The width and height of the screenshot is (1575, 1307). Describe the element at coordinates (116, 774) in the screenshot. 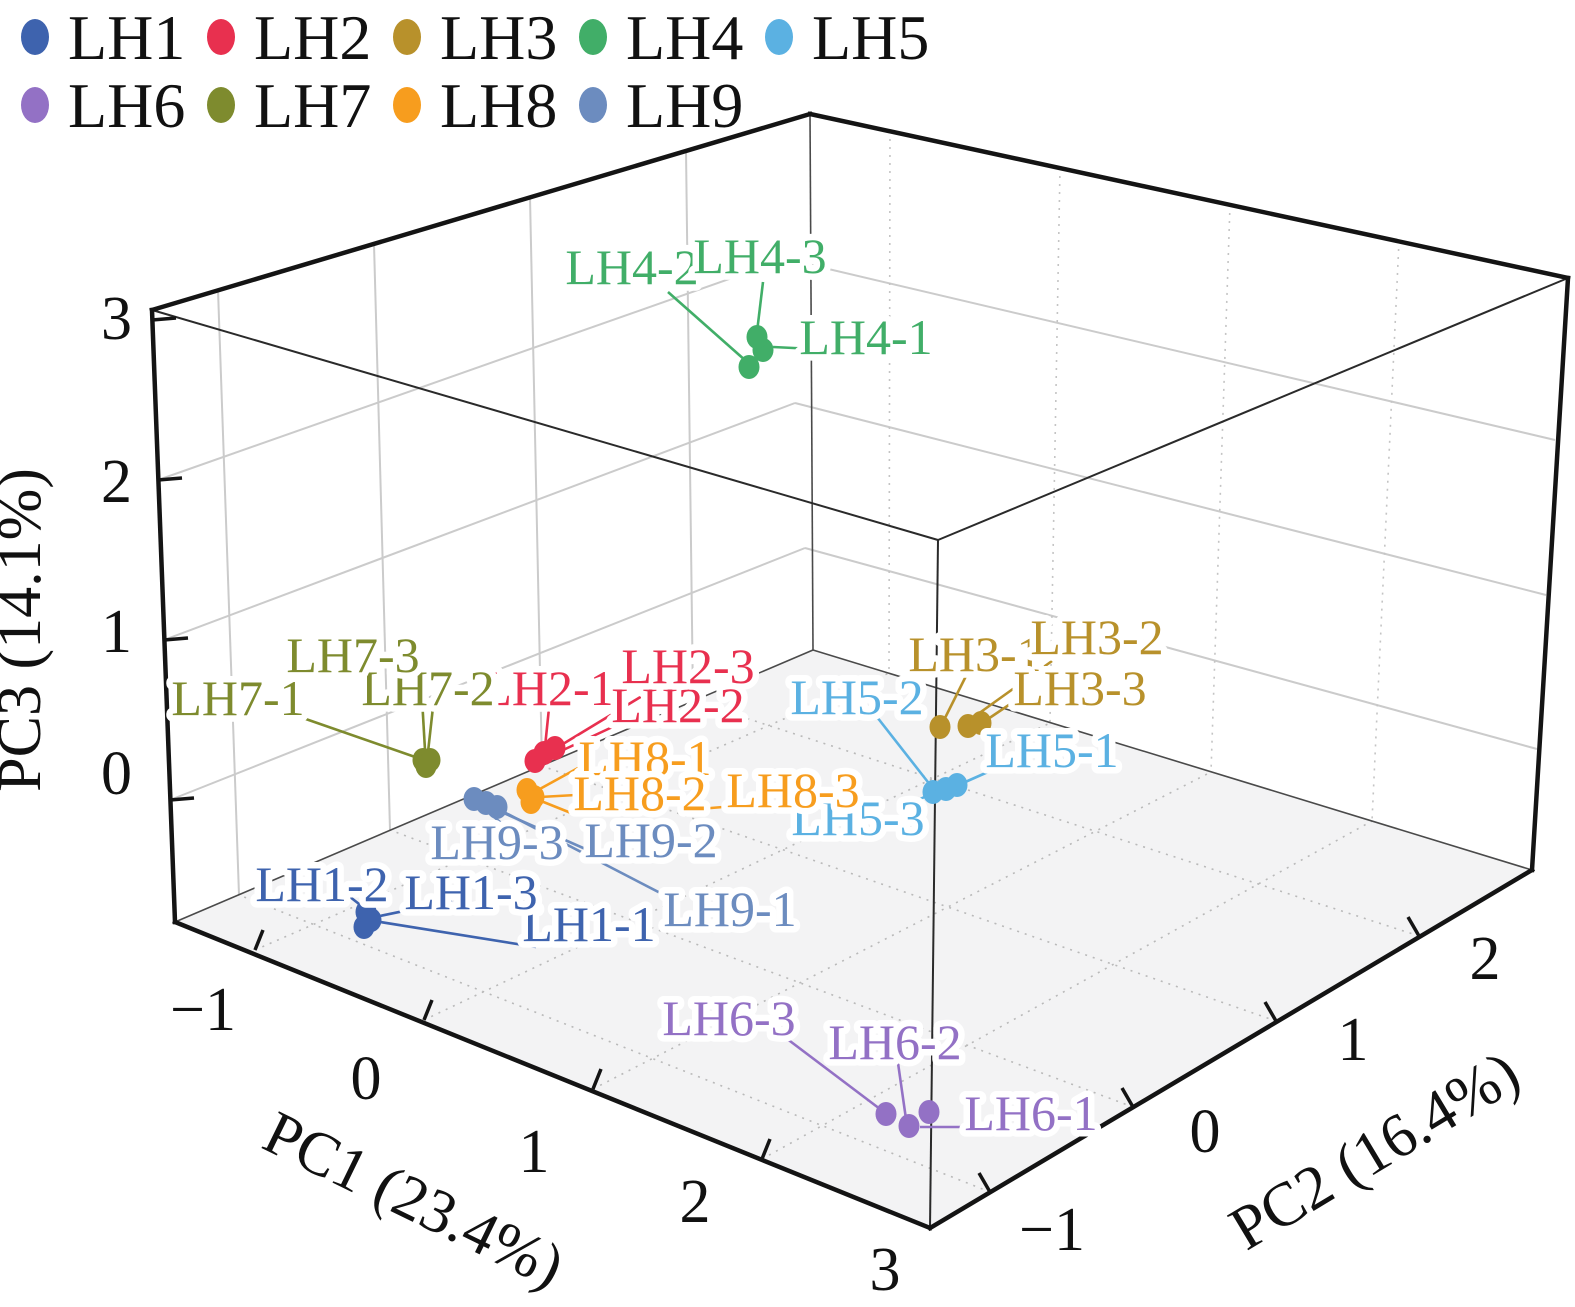

I see `pc3-tick-label: 0` at that location.